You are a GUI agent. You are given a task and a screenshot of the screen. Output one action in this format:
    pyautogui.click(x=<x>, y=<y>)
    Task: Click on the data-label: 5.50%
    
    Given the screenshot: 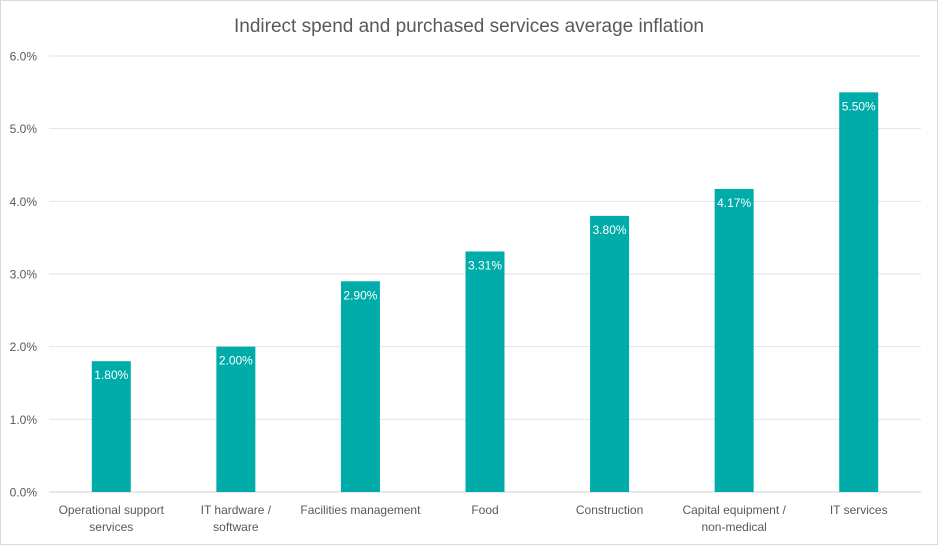 What is the action you would take?
    pyautogui.click(x=859, y=106)
    